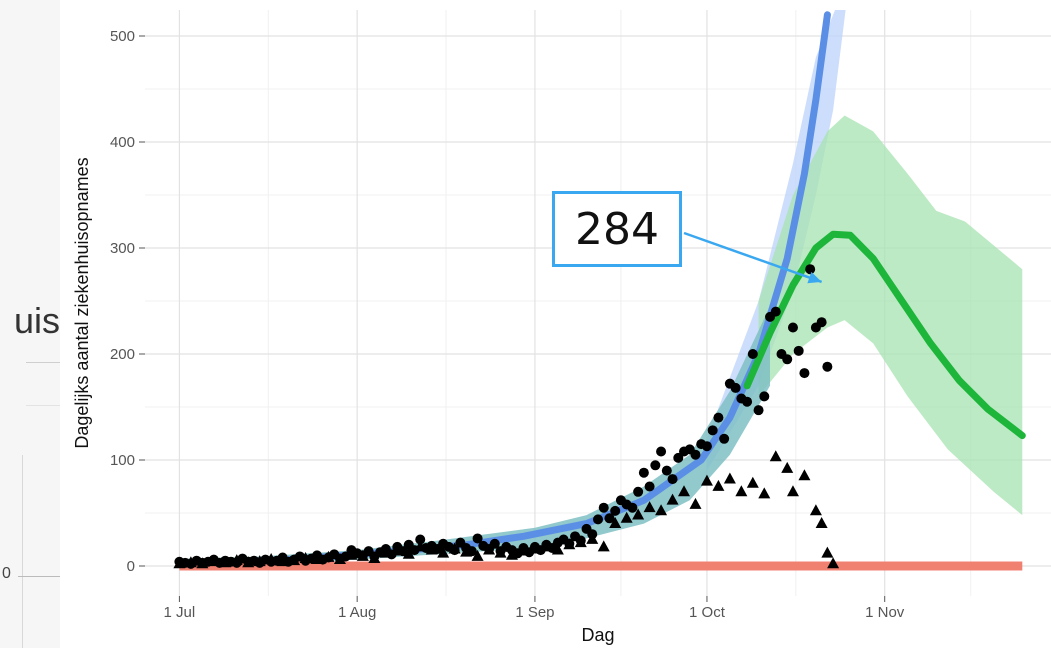 This screenshot has width=1051, height=648. I want to click on annotation-arrow-line, so click(753, 257).